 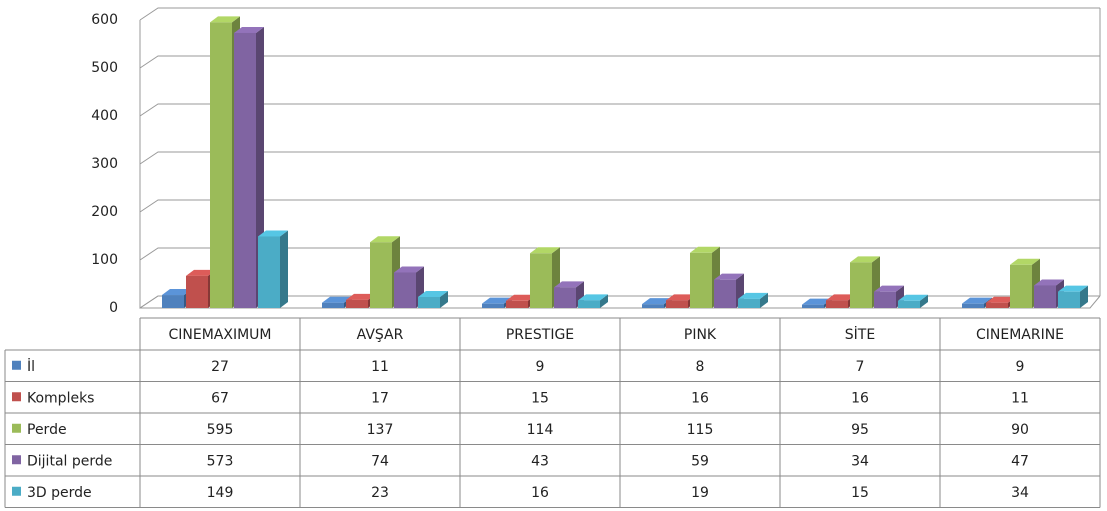 What do you see at coordinates (219, 335) in the screenshot?
I see `column-header: CINEMAXIMUM` at bounding box center [219, 335].